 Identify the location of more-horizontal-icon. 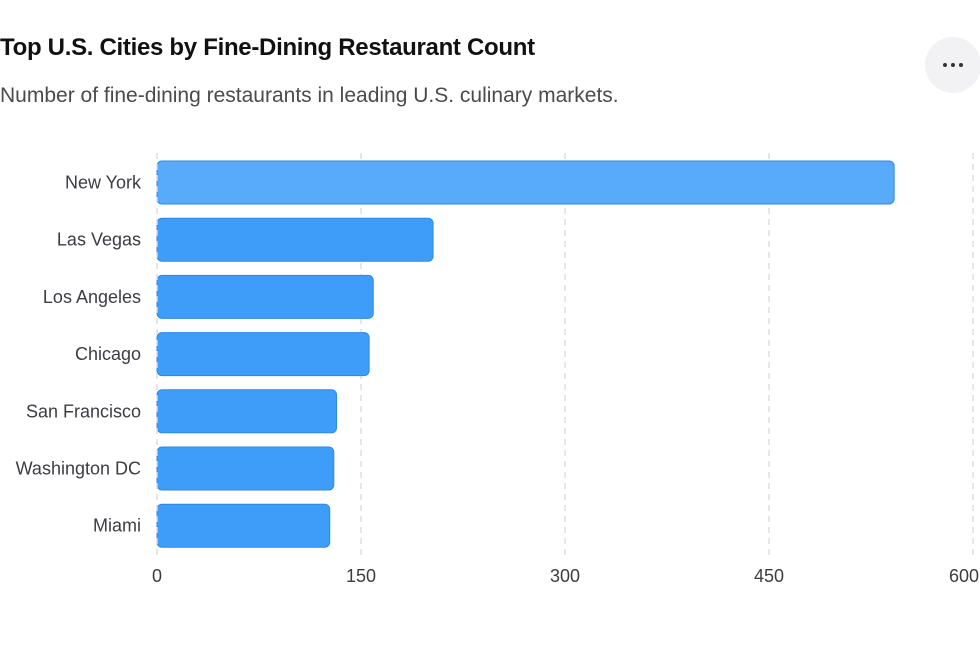
(952, 65).